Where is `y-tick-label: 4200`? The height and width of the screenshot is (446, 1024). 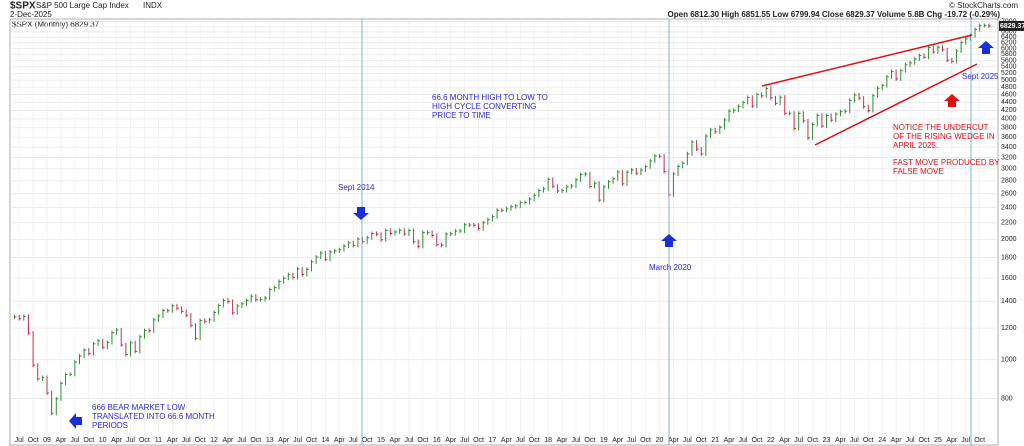 y-tick-label: 4200 is located at coordinates (1009, 110).